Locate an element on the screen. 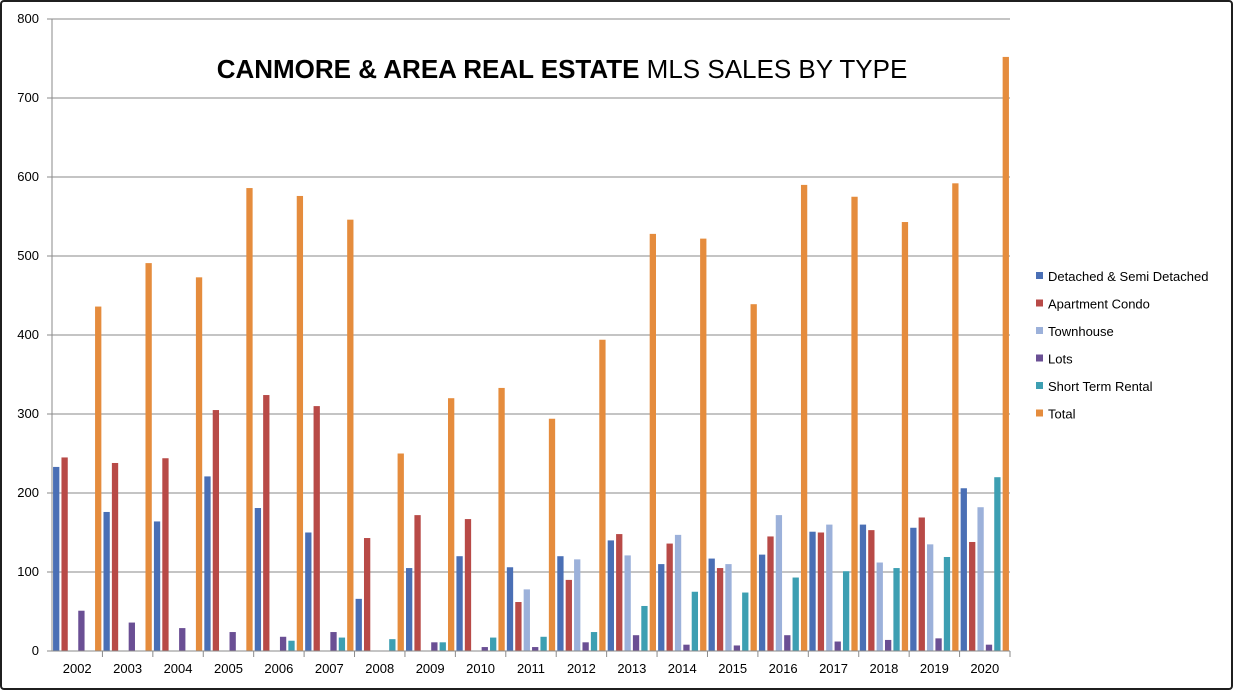  bar-lots-2018 is located at coordinates (888, 645).